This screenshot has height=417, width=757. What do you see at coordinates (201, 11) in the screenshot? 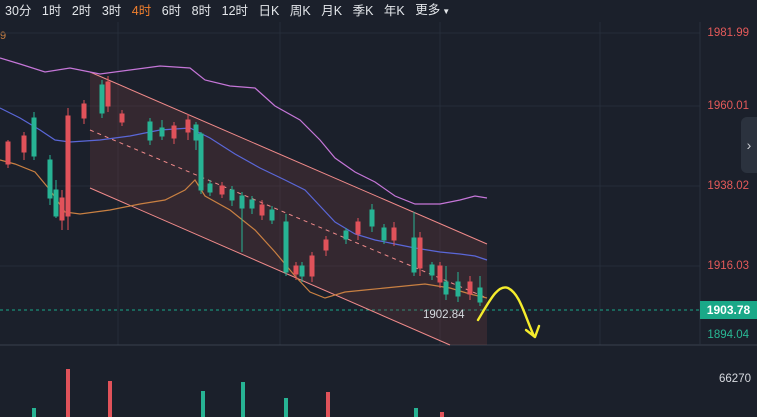
I see `tab-8h: 8时` at bounding box center [201, 11].